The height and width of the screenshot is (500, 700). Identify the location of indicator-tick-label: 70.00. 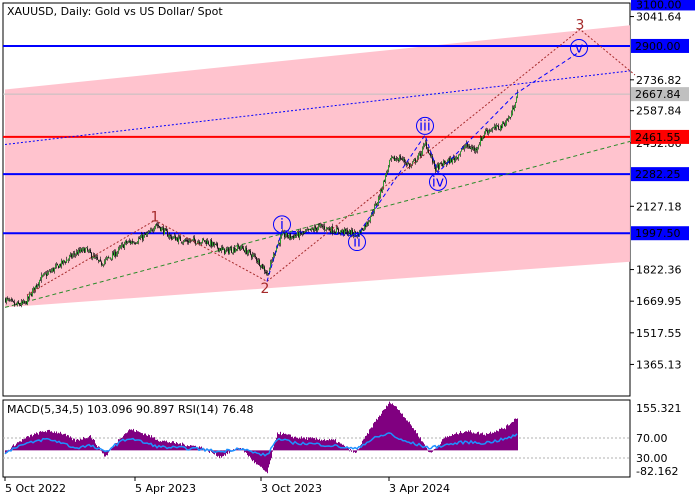
(652, 438).